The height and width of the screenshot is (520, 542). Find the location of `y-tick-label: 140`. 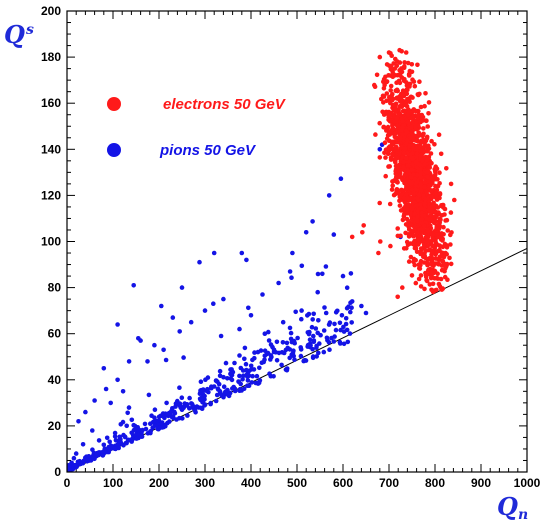

y-tick-label: 140 is located at coordinates (51, 149).